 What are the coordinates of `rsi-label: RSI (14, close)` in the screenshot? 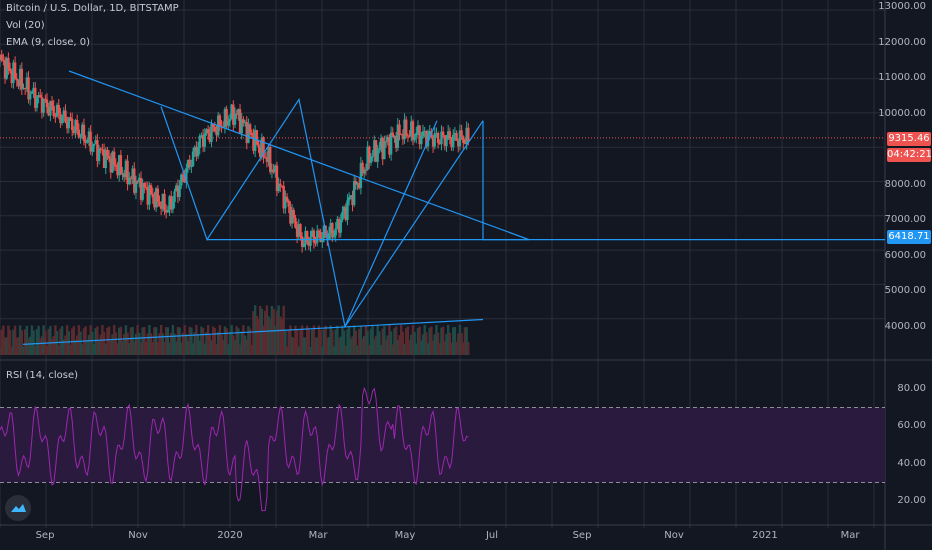 It's located at (42, 375).